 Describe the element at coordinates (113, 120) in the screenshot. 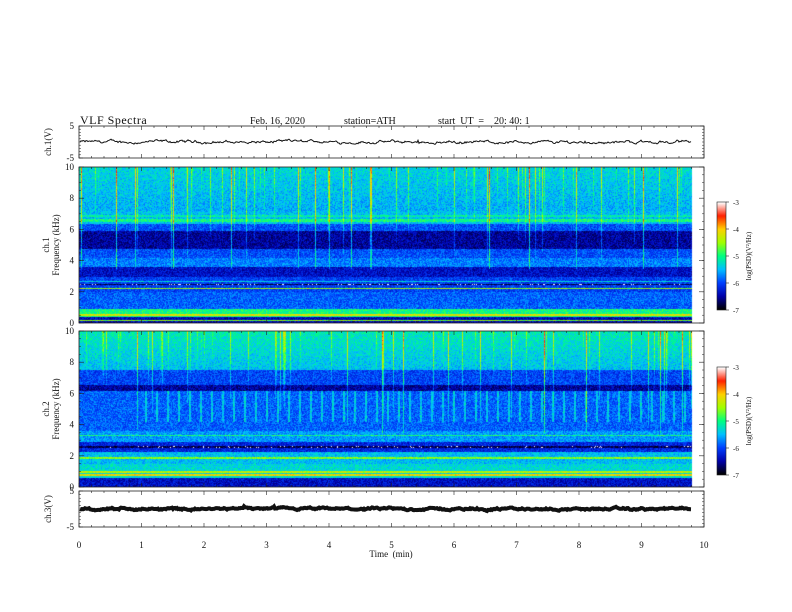

I see `figure-title: VLF Spectra` at that location.